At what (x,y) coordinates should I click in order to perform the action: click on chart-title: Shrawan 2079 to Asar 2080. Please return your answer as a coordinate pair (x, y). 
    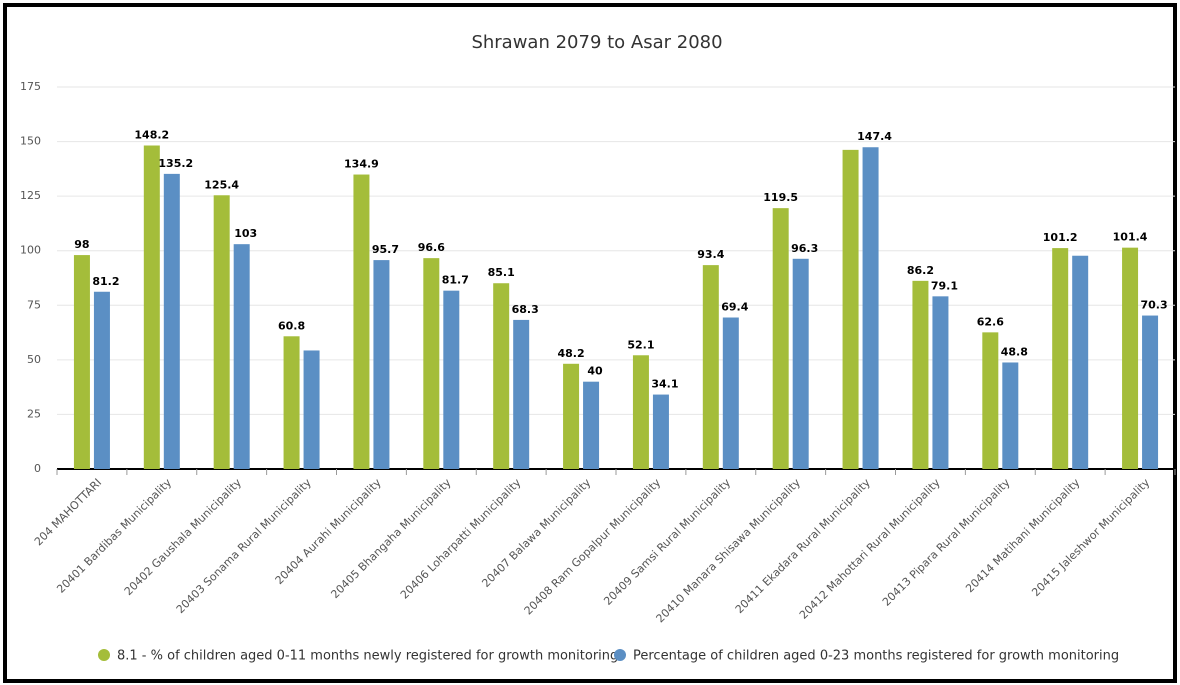
    Looking at the image, I should click on (596, 42).